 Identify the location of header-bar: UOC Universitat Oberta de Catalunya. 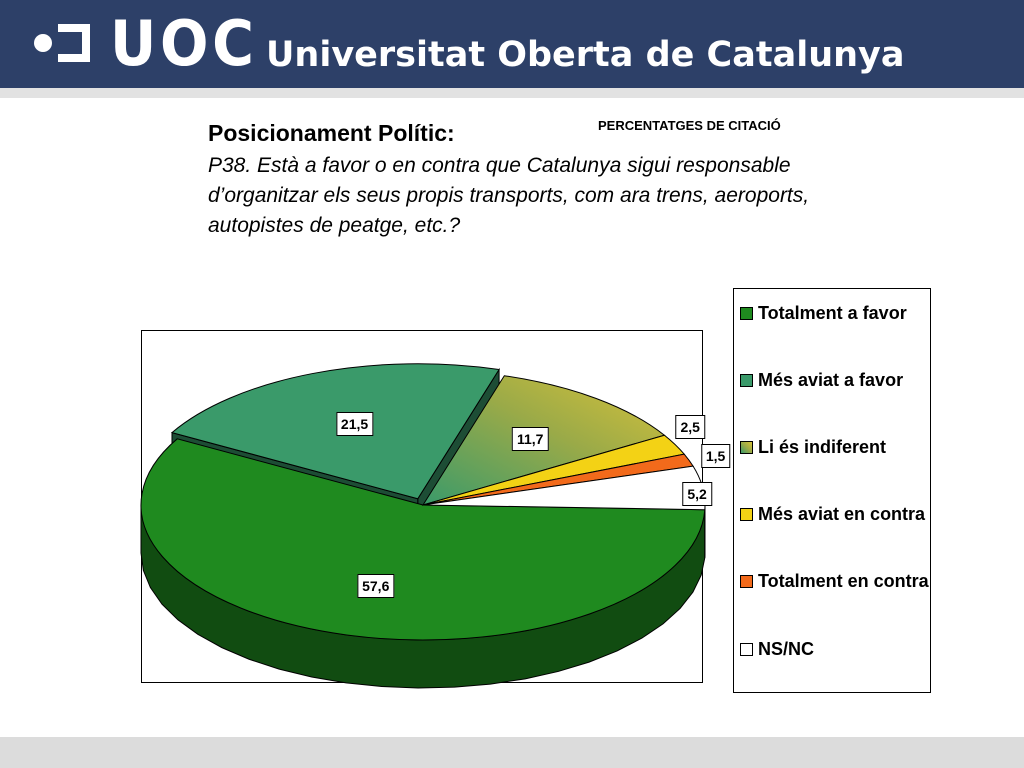
(512, 44).